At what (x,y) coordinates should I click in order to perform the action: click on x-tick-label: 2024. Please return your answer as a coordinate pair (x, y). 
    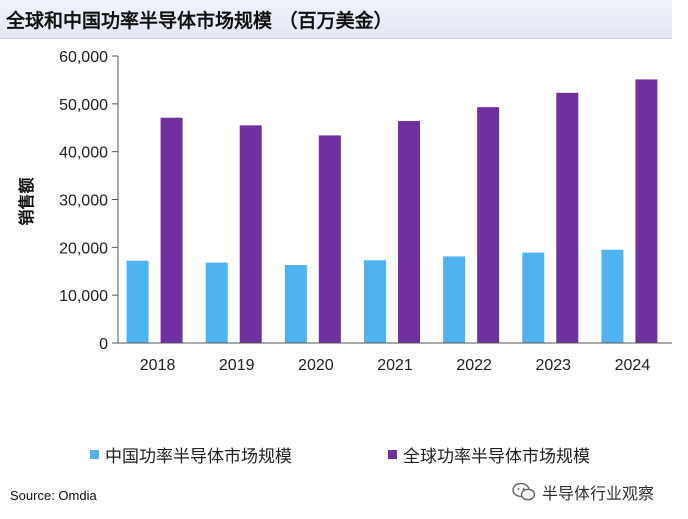
    Looking at the image, I should click on (633, 365).